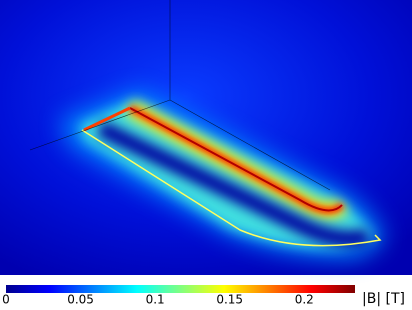  Describe the element at coordinates (155, 300) in the screenshot. I see `colorbar-tick-label: 0.1` at that location.